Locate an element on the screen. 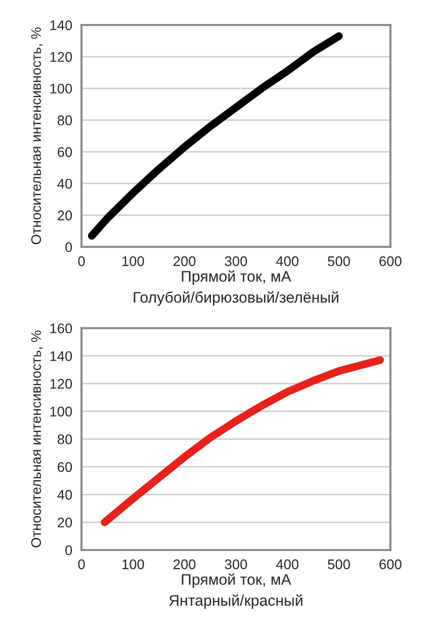  y-tick-label: 160 is located at coordinates (61, 328).